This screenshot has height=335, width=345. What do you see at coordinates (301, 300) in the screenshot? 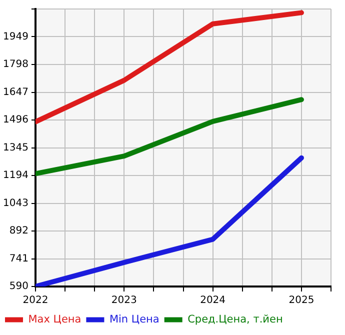
I see `x-tick-label: 2025` at bounding box center [301, 300].